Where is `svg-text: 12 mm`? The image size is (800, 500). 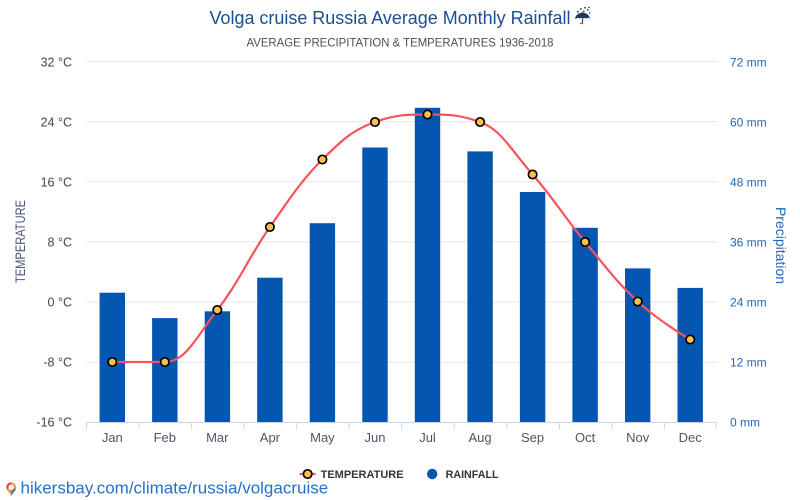 svg-text: 12 mm is located at coordinates (748, 363).